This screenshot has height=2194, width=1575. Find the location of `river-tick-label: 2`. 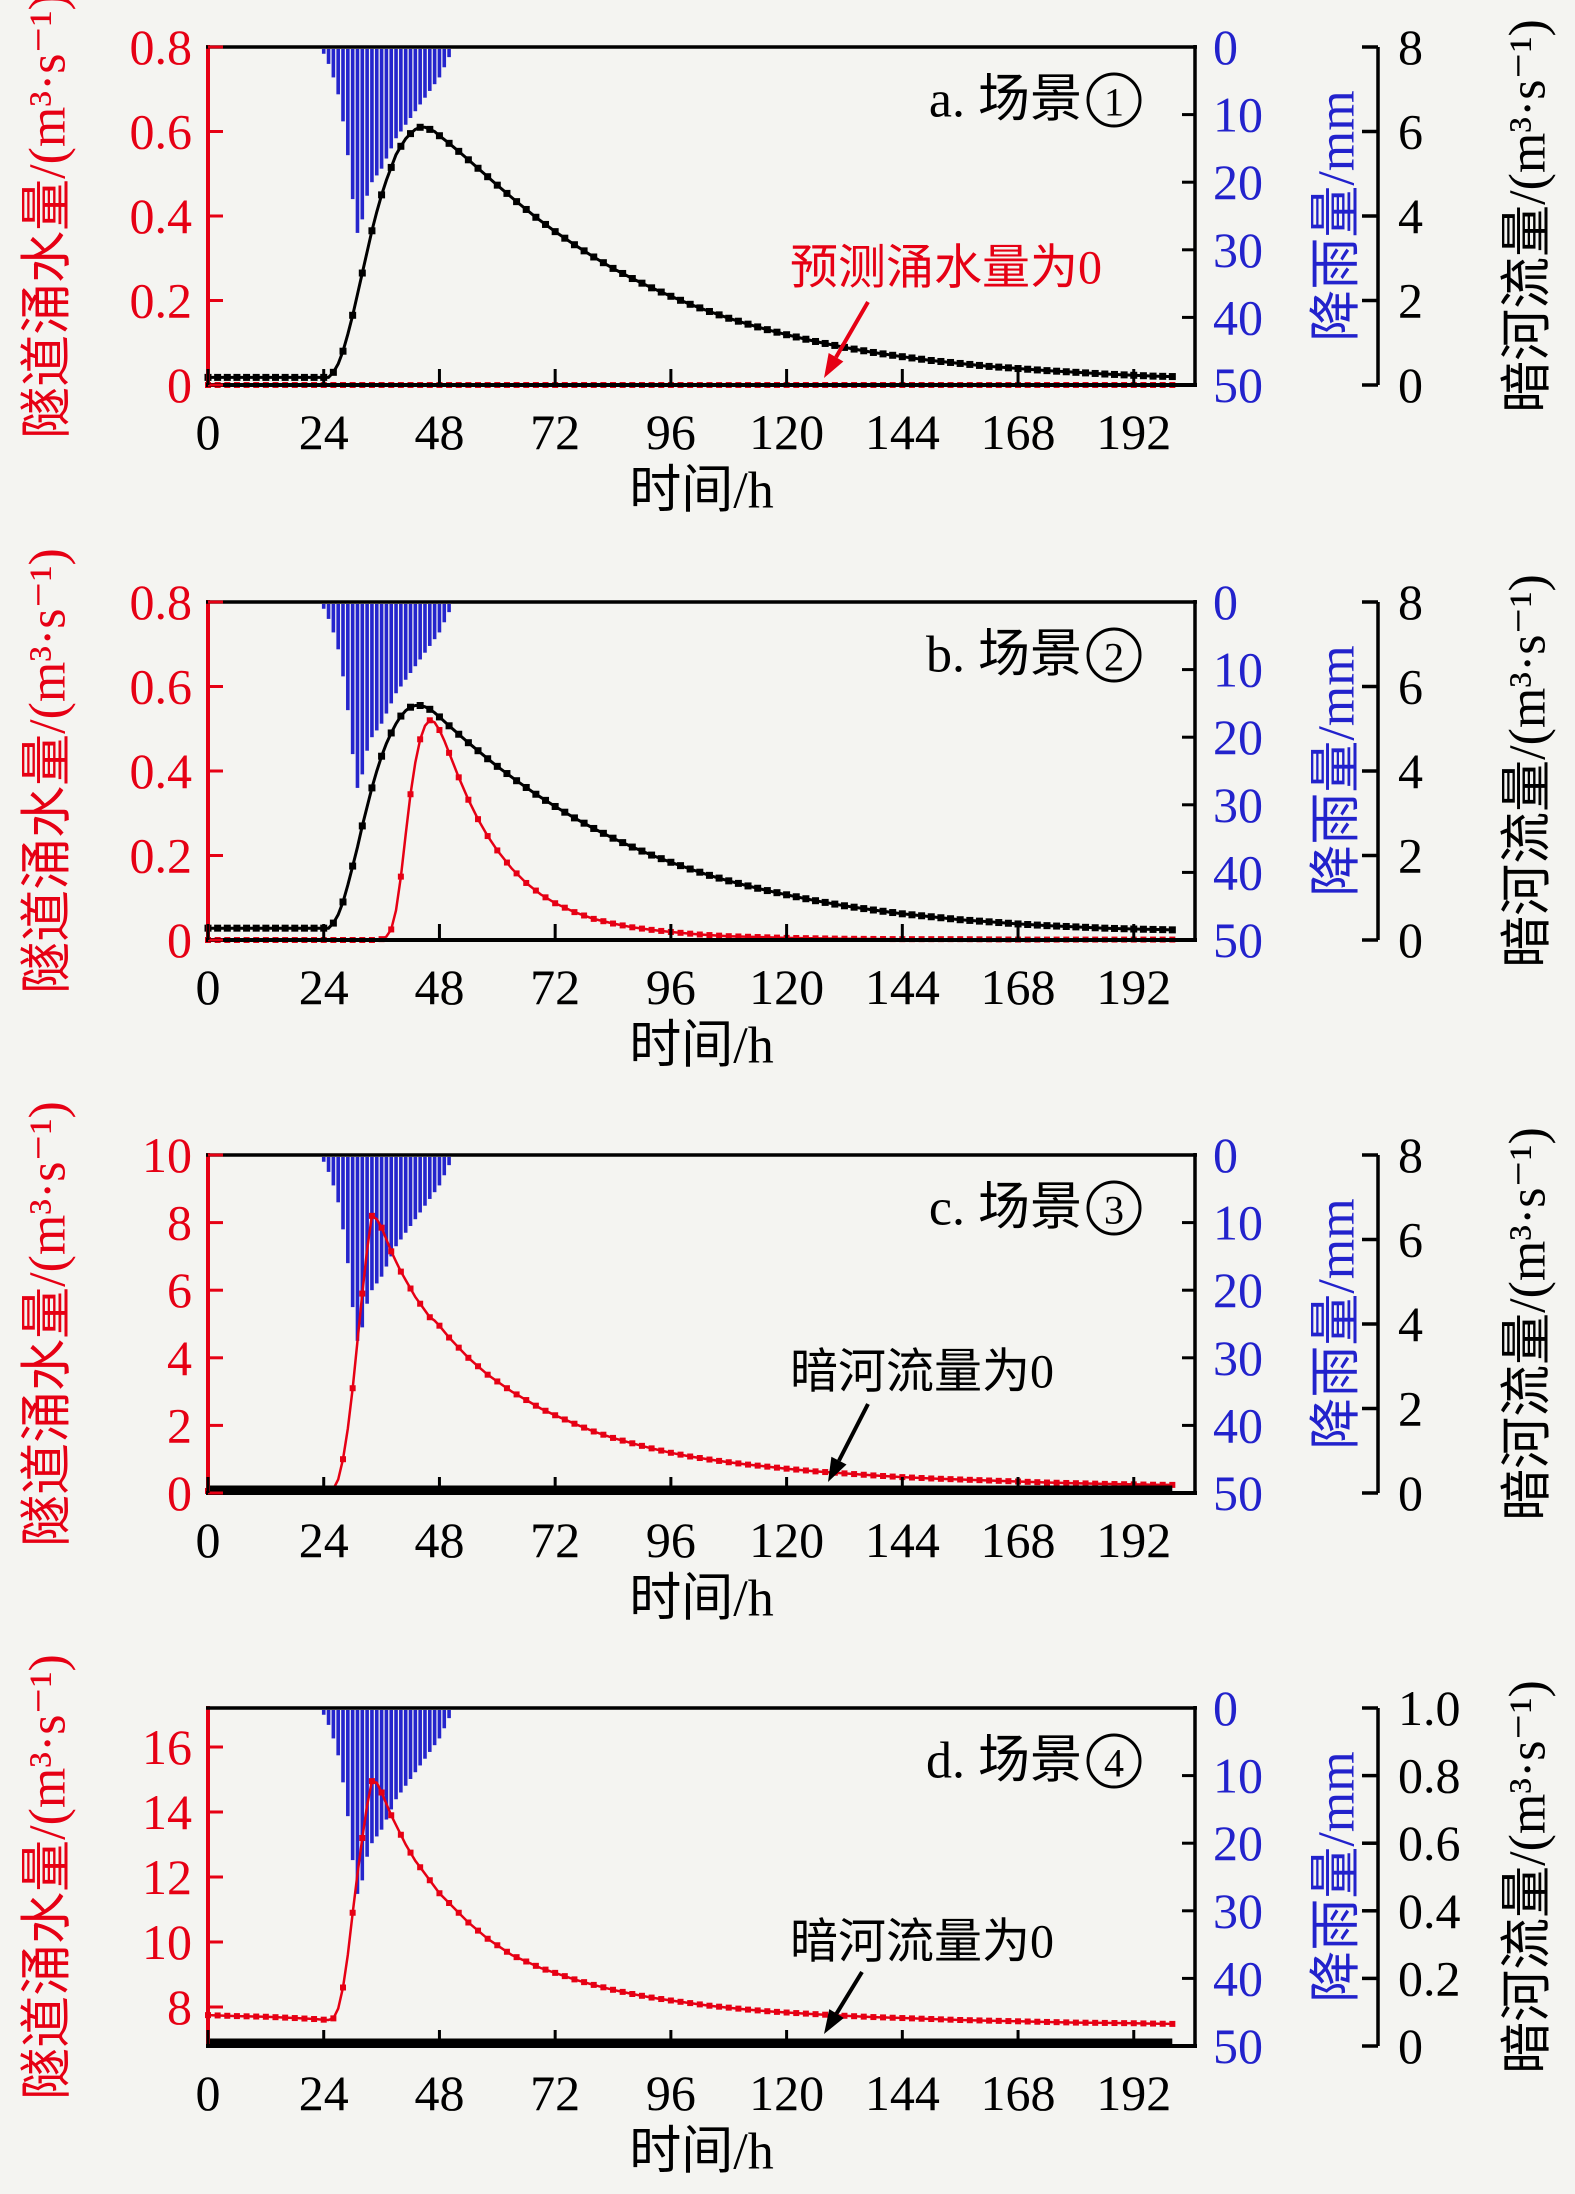

river-tick-label: 2 is located at coordinates (1410, 856).